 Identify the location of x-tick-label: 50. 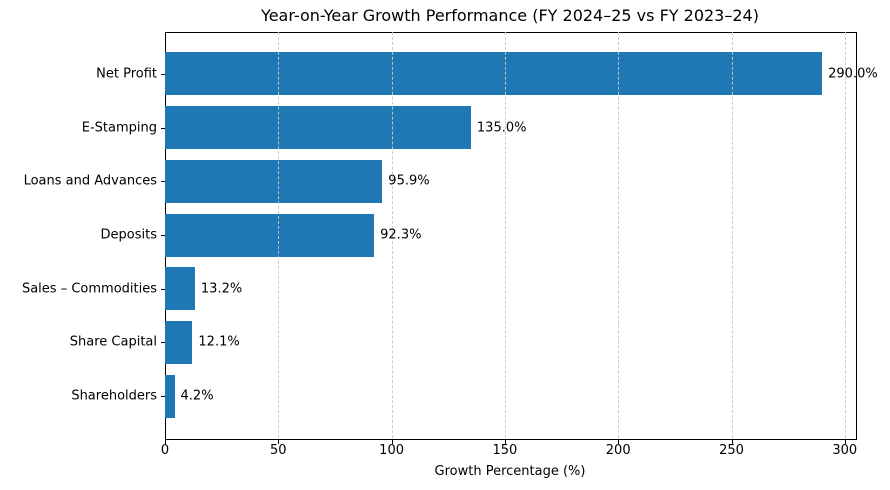
(278, 450).